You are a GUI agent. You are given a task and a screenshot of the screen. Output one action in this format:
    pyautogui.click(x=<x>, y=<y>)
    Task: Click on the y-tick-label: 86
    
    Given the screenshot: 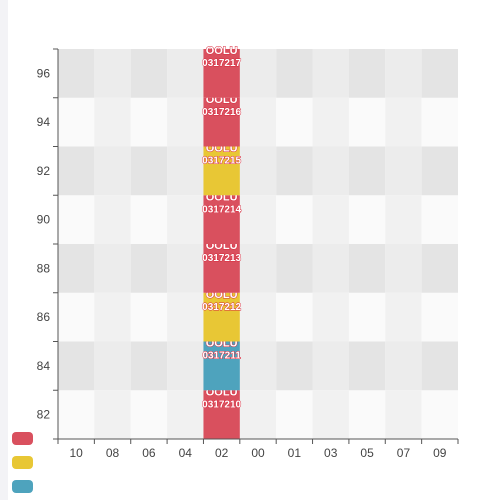 What is the action you would take?
    pyautogui.click(x=44, y=317)
    